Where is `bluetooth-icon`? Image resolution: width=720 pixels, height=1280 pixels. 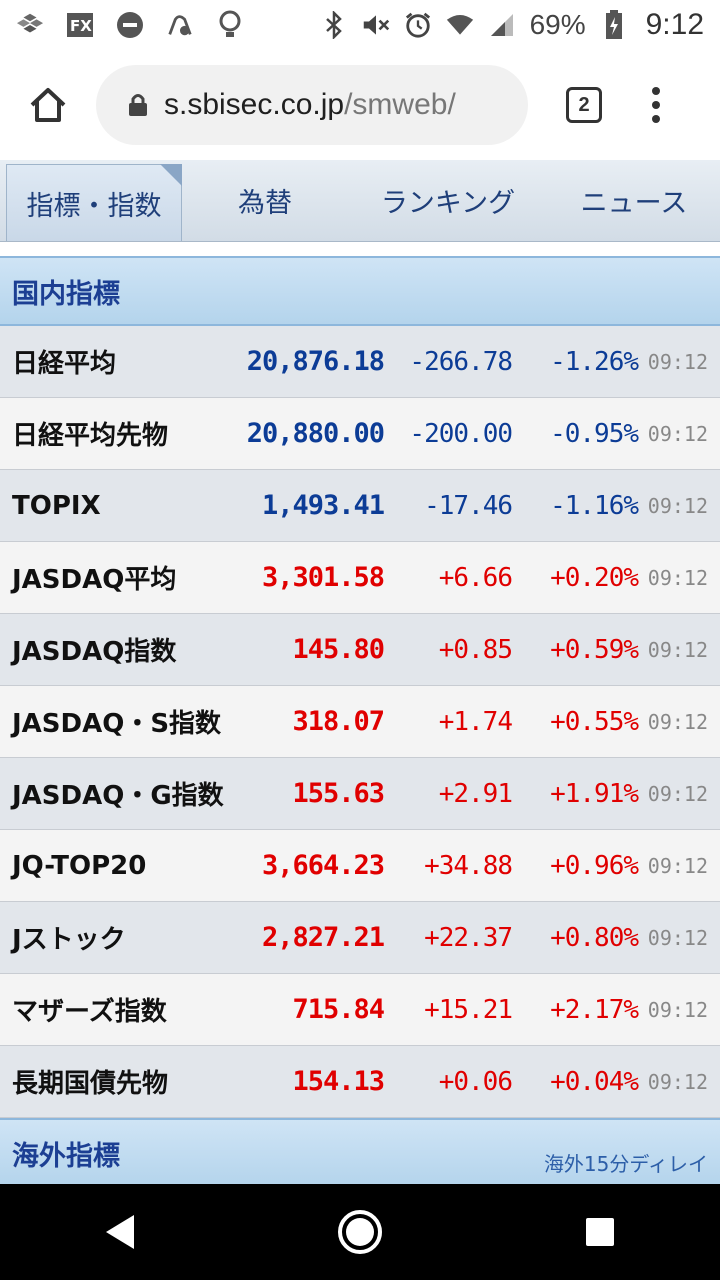
bluetooth-icon is located at coordinates (334, 25).